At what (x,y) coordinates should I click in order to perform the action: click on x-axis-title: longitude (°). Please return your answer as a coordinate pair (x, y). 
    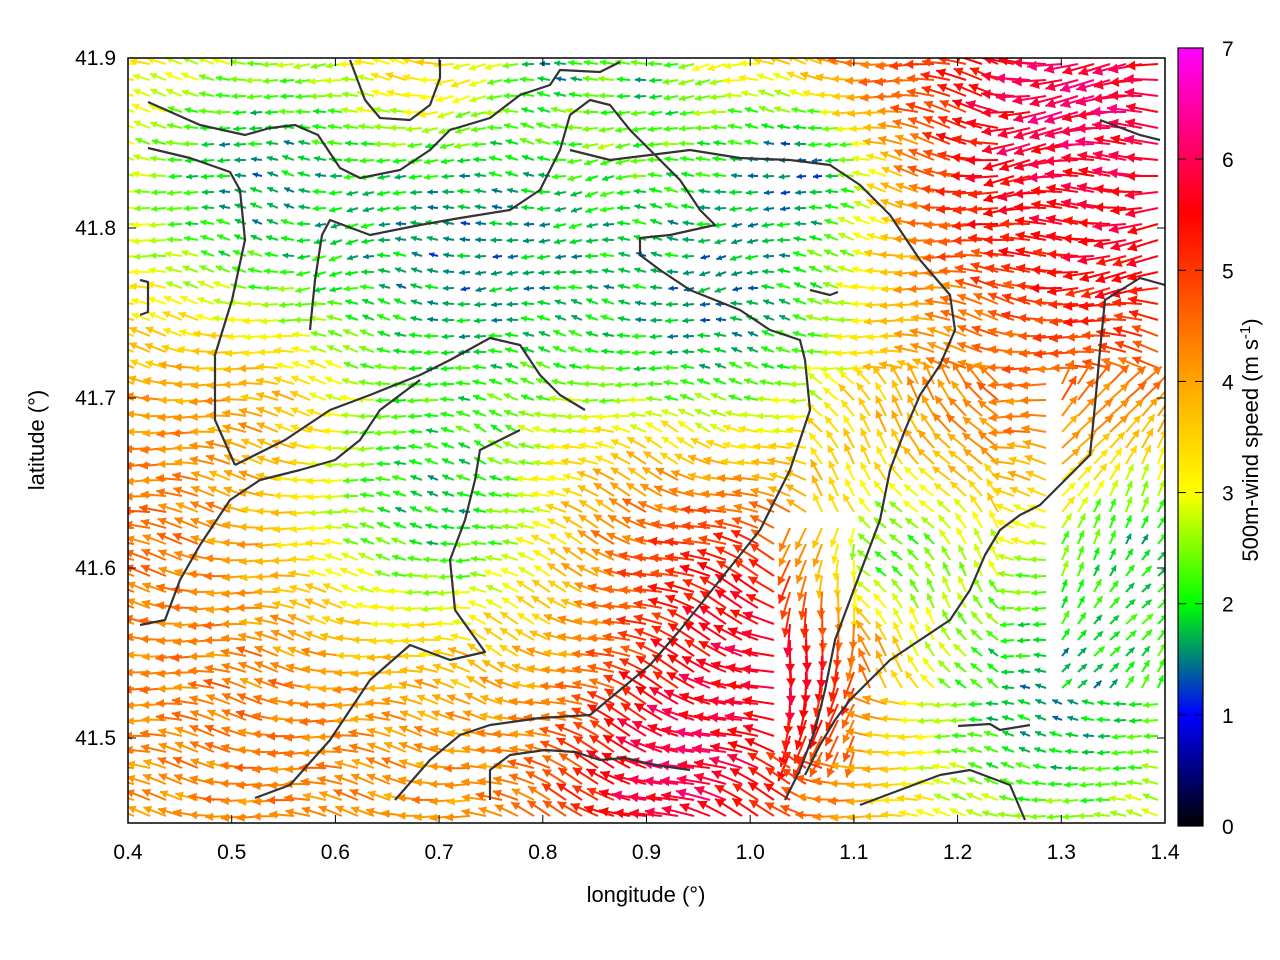
    Looking at the image, I should click on (646, 894).